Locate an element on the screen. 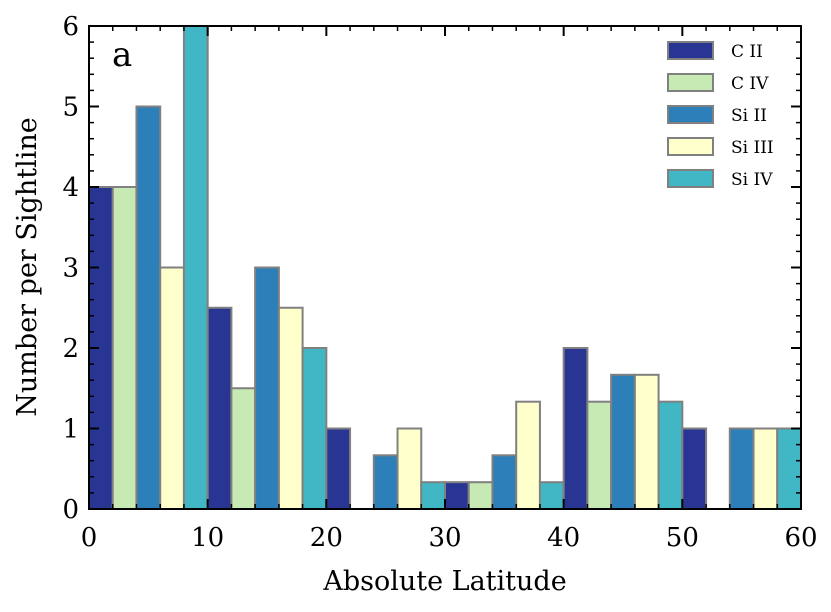 The width and height of the screenshot is (831, 612). x-tick-label: 50 is located at coordinates (682, 538).